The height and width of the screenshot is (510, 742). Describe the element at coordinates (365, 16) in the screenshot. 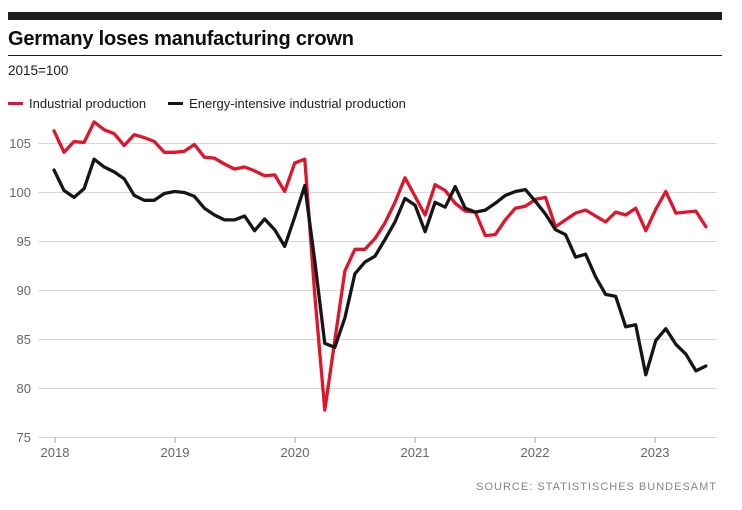

I see `top-accent-bar` at that location.